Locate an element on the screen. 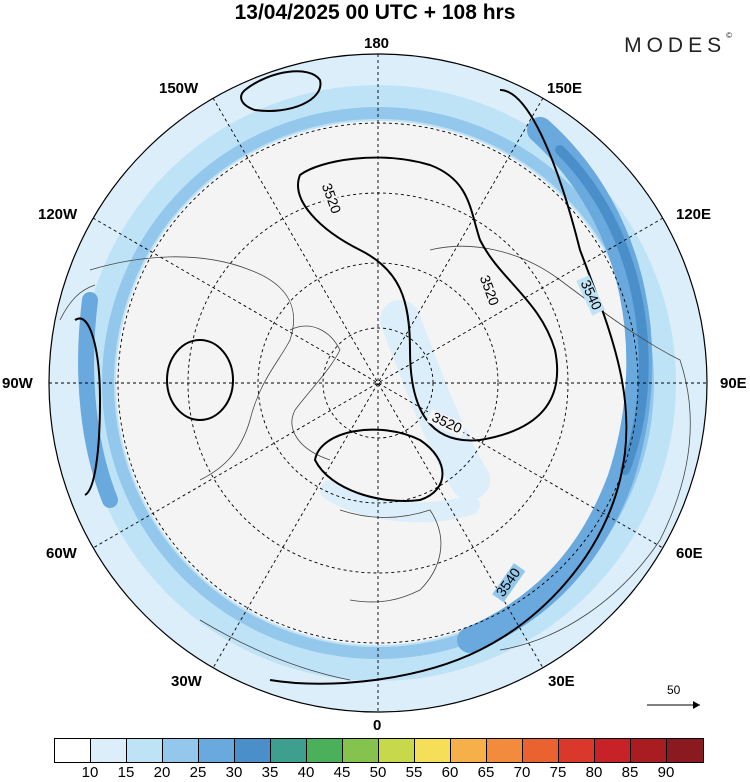 This screenshot has height=782, width=750. colorbar-tick-label: 65 is located at coordinates (486, 772).